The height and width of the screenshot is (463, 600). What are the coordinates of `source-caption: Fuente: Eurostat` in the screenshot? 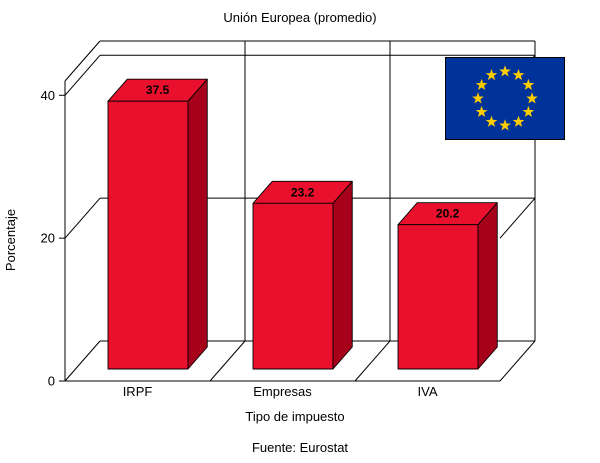 It's located at (300, 447).